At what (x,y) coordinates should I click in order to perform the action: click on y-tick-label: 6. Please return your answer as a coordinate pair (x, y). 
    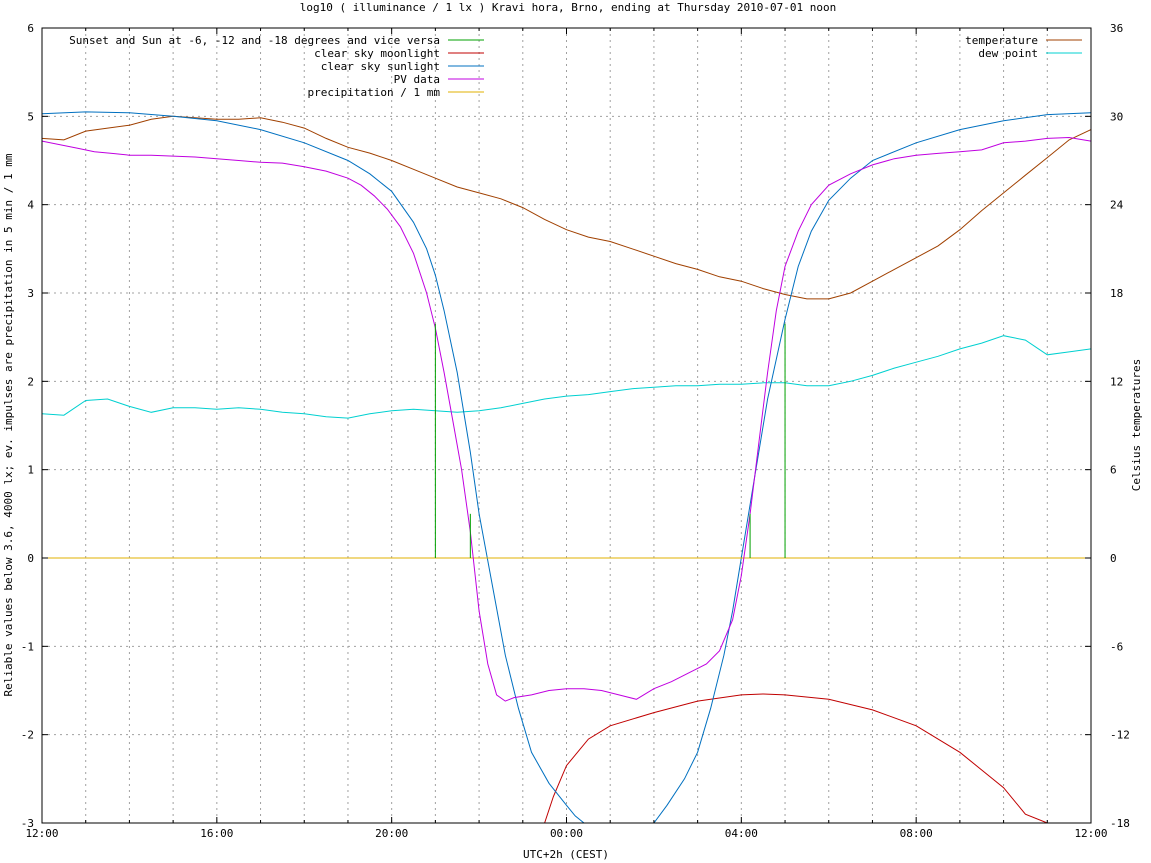
    Looking at the image, I should click on (30, 28).